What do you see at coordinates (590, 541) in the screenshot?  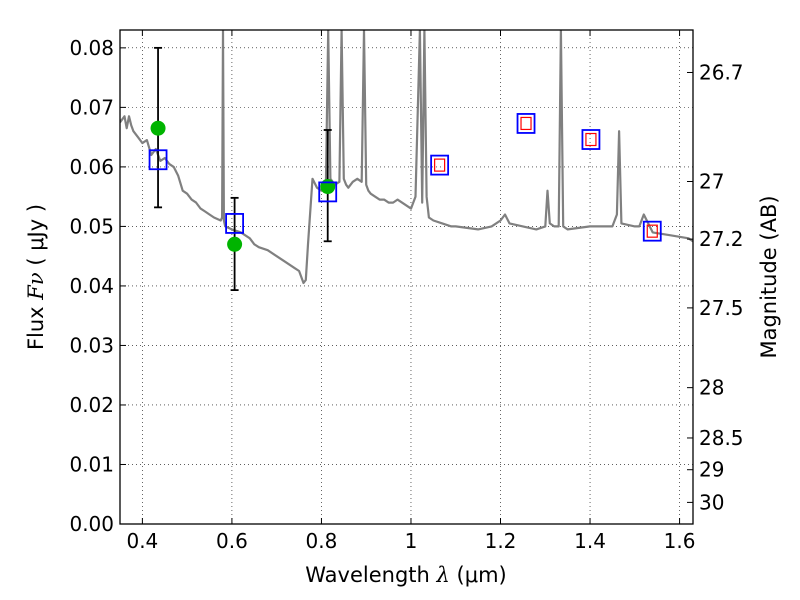 I see `x-tick-label: 1.4` at bounding box center [590, 541].